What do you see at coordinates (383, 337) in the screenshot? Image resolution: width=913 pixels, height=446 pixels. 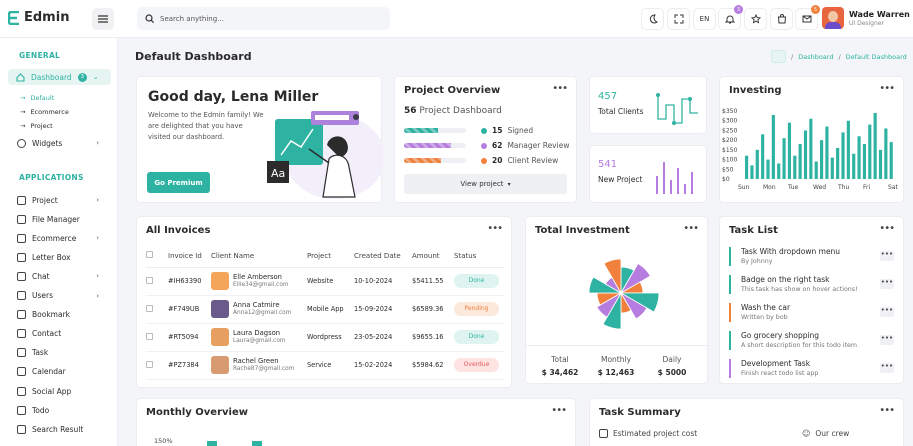 I see `date-cell: 23-05-2024` at bounding box center [383, 337].